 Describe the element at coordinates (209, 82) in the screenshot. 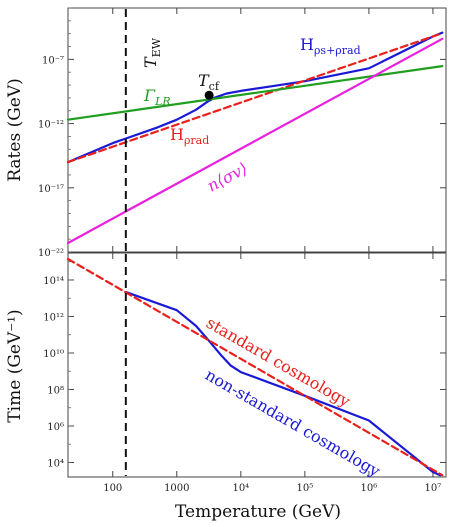

I see `label-tcf: Tcf` at that location.